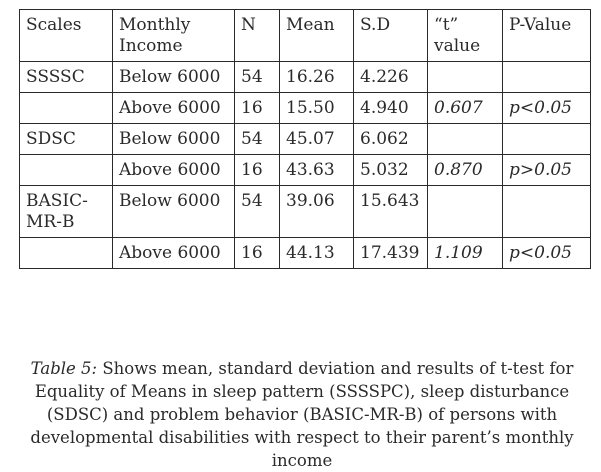 This screenshot has height=472, width=601. Describe the element at coordinates (546, 35) in the screenshot. I see `header-p-value: P-Value` at that location.